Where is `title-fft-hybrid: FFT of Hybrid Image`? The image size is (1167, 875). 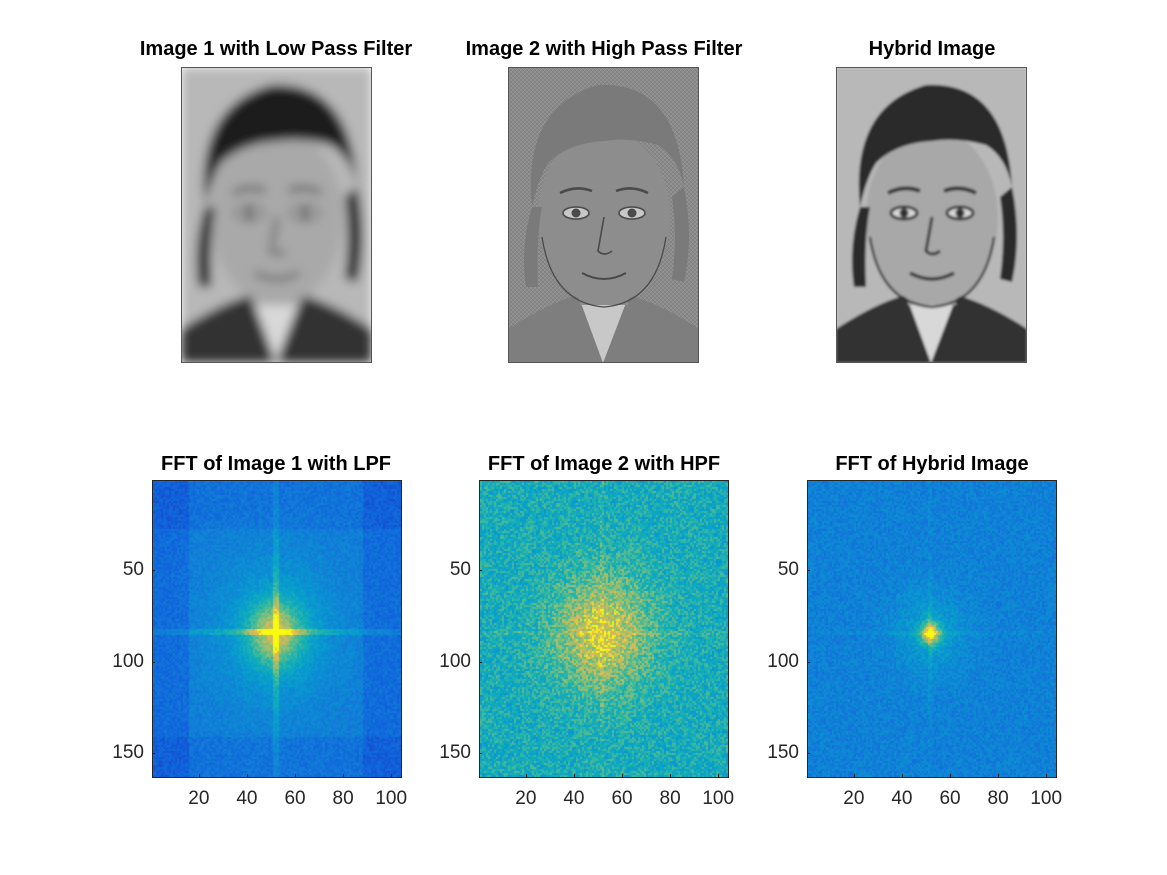
title-fft-hybrid: FFT of Hybrid Image is located at coordinates (932, 464).